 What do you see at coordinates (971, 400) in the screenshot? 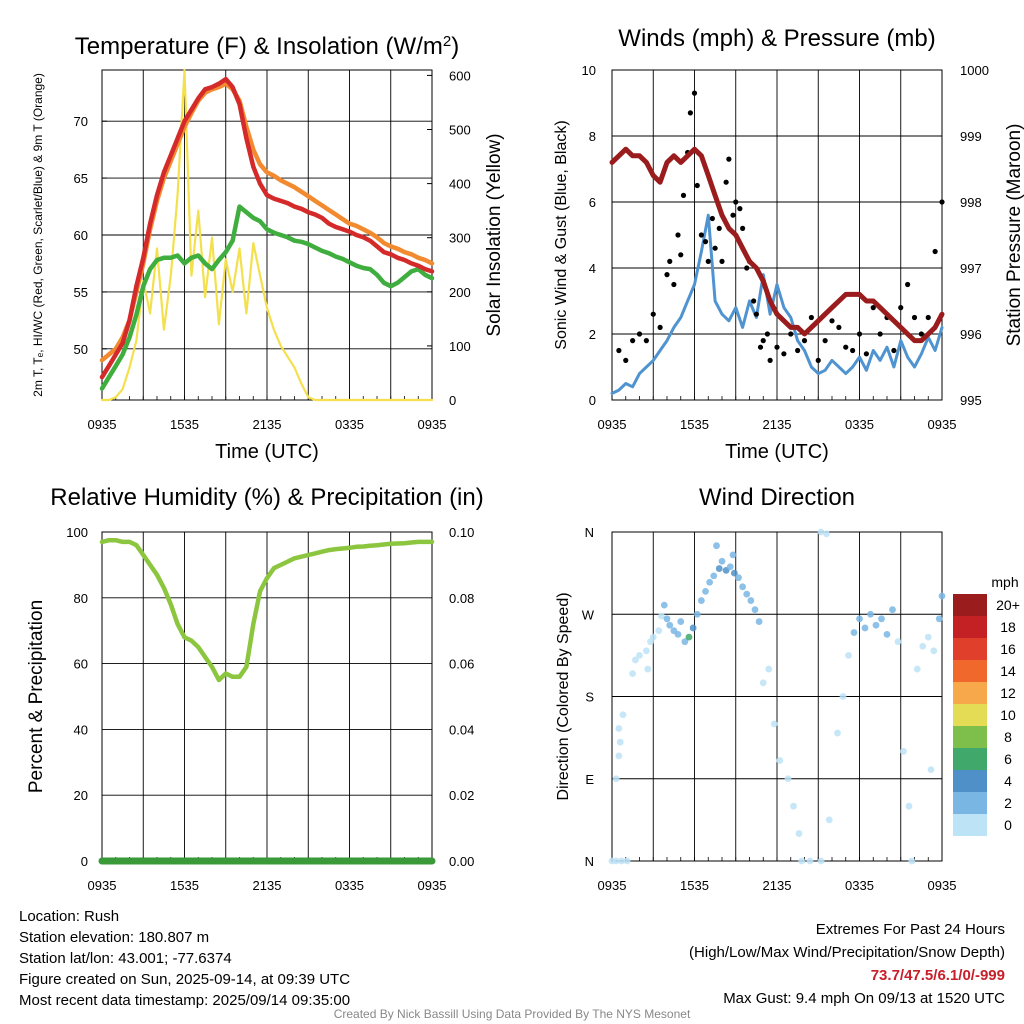
I see `y2-tick-label: 995` at bounding box center [971, 400].